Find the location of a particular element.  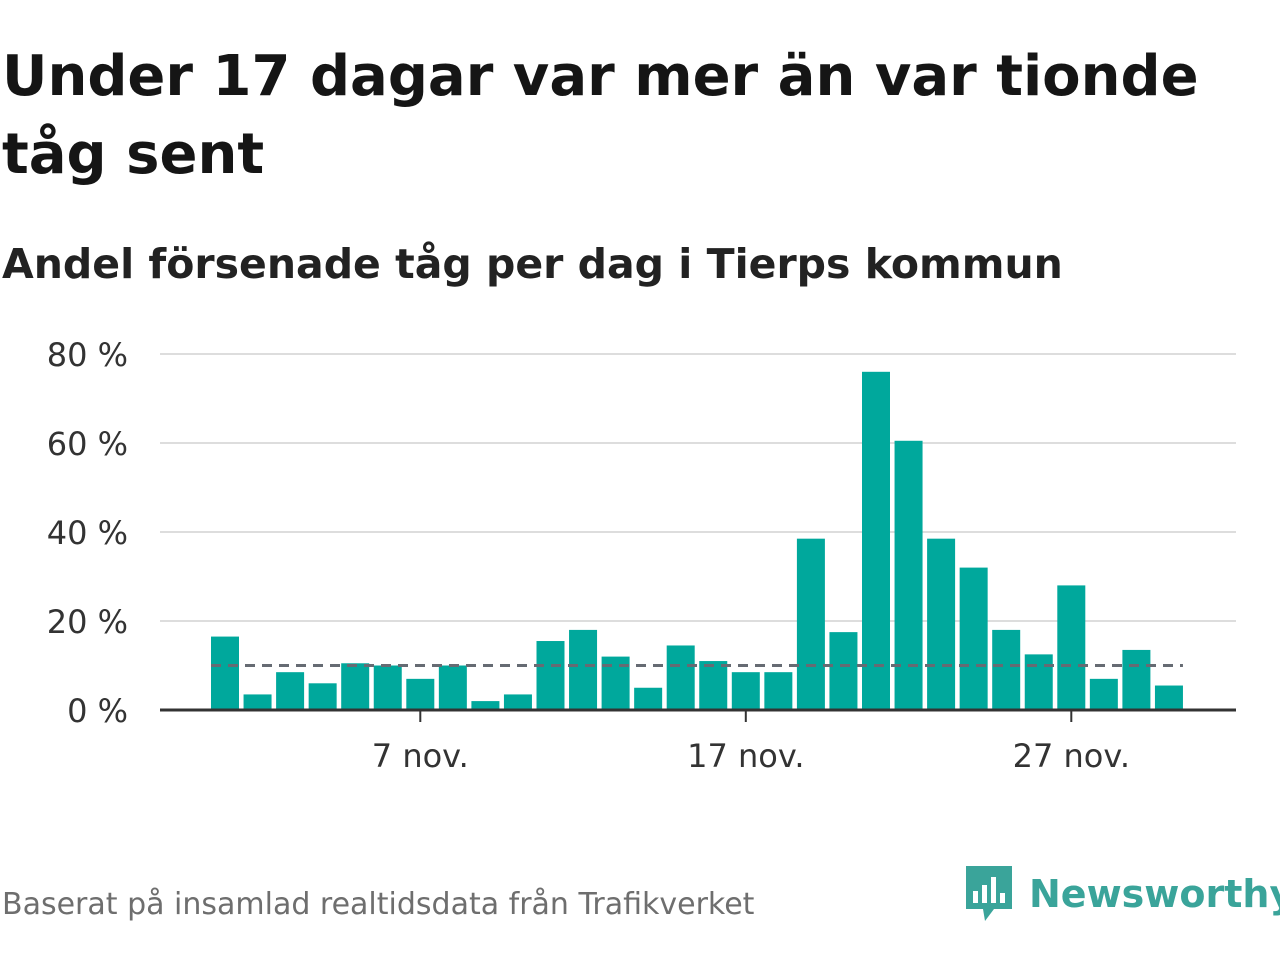

brand-logo: Newsworthy is located at coordinates (1121, 894).